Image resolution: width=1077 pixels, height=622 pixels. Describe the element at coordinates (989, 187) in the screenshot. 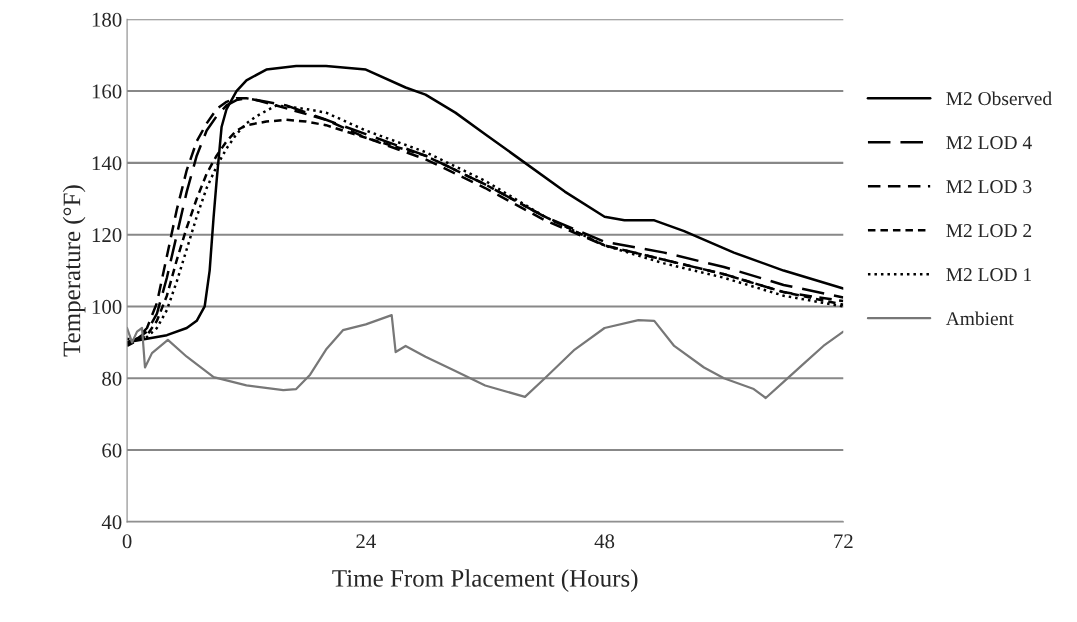

I see `legend-label: M2 LOD 3` at that location.